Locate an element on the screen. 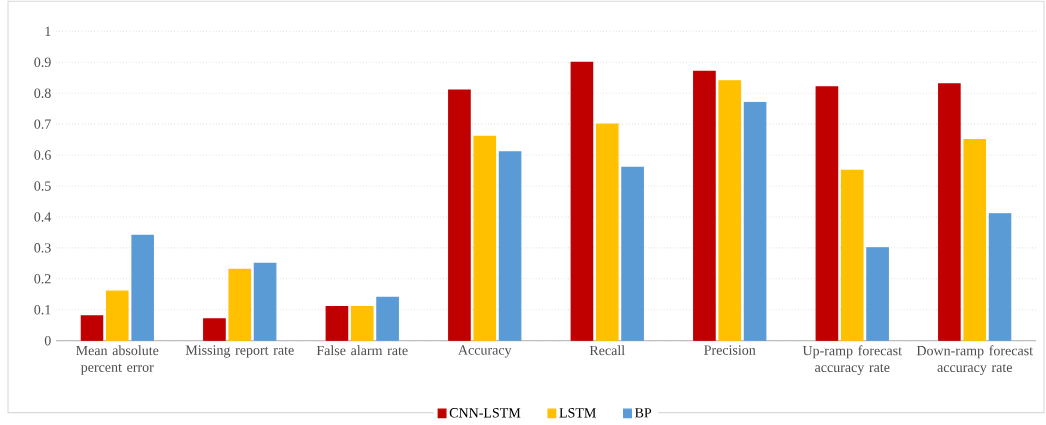 Image resolution: width=1046 pixels, height=425 pixels. x-tick-label: Precision is located at coordinates (730, 350).